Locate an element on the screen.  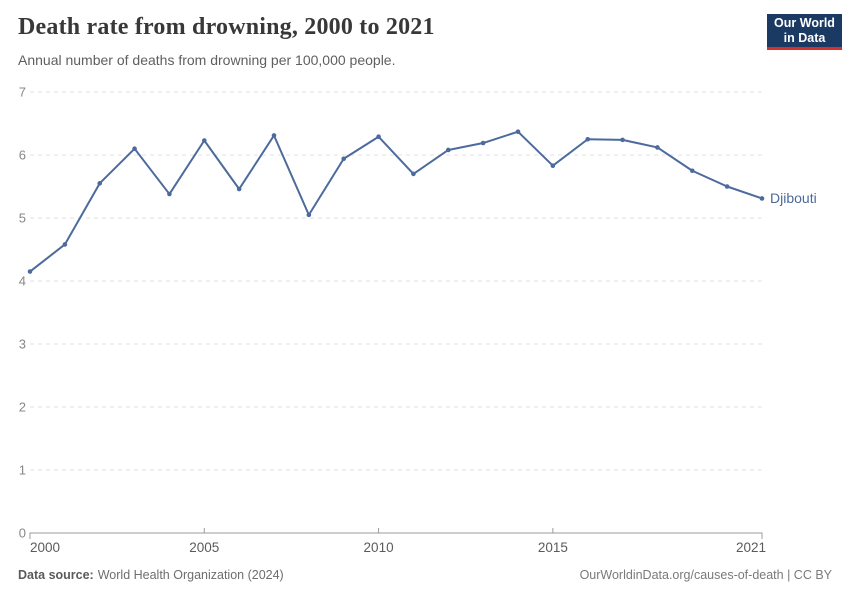
data-point-2011 is located at coordinates (413, 174).